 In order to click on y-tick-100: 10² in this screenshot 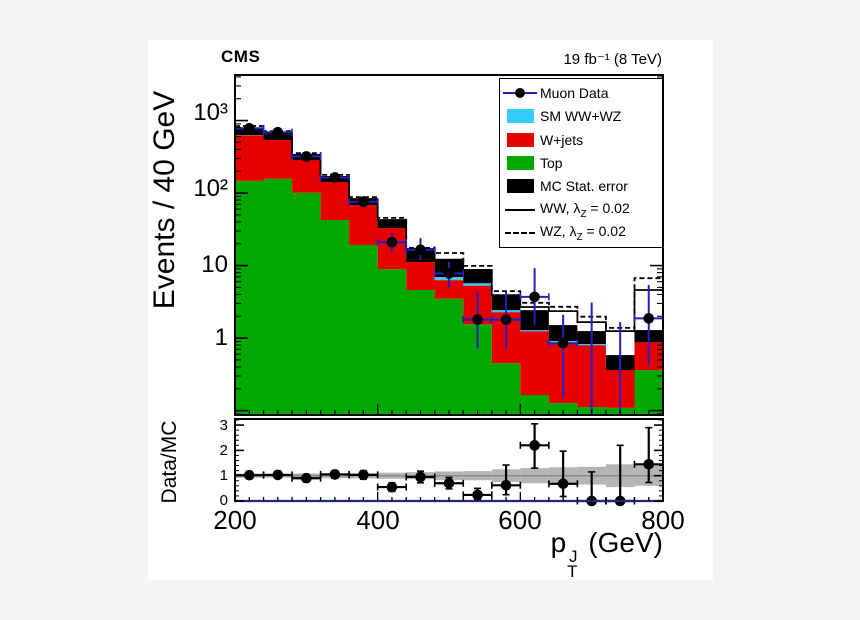, I will do `click(210, 188)`.